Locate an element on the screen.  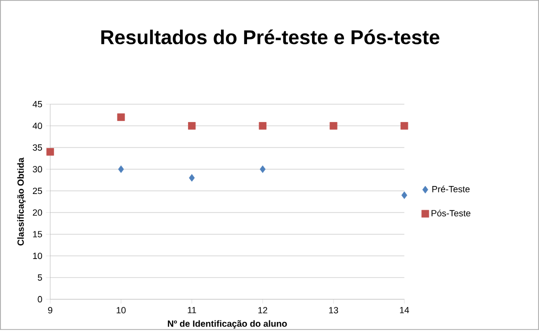
x-tick-label: 12 is located at coordinates (263, 310).